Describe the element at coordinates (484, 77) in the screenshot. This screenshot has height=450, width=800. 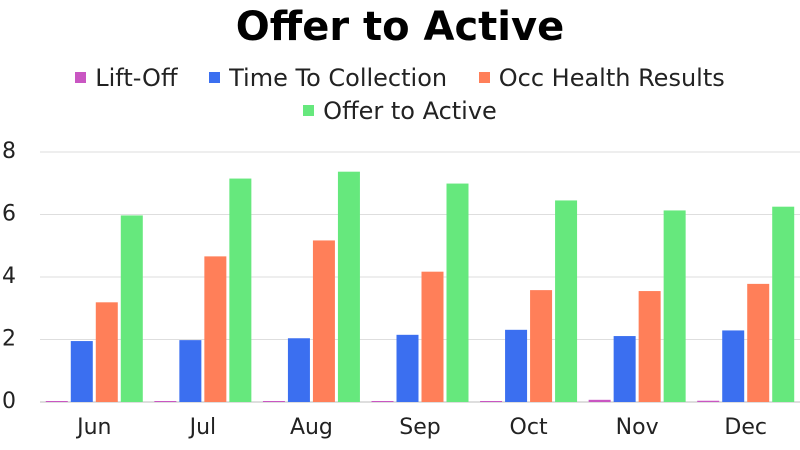
I see `legend-swatch-occ-health-results` at that location.